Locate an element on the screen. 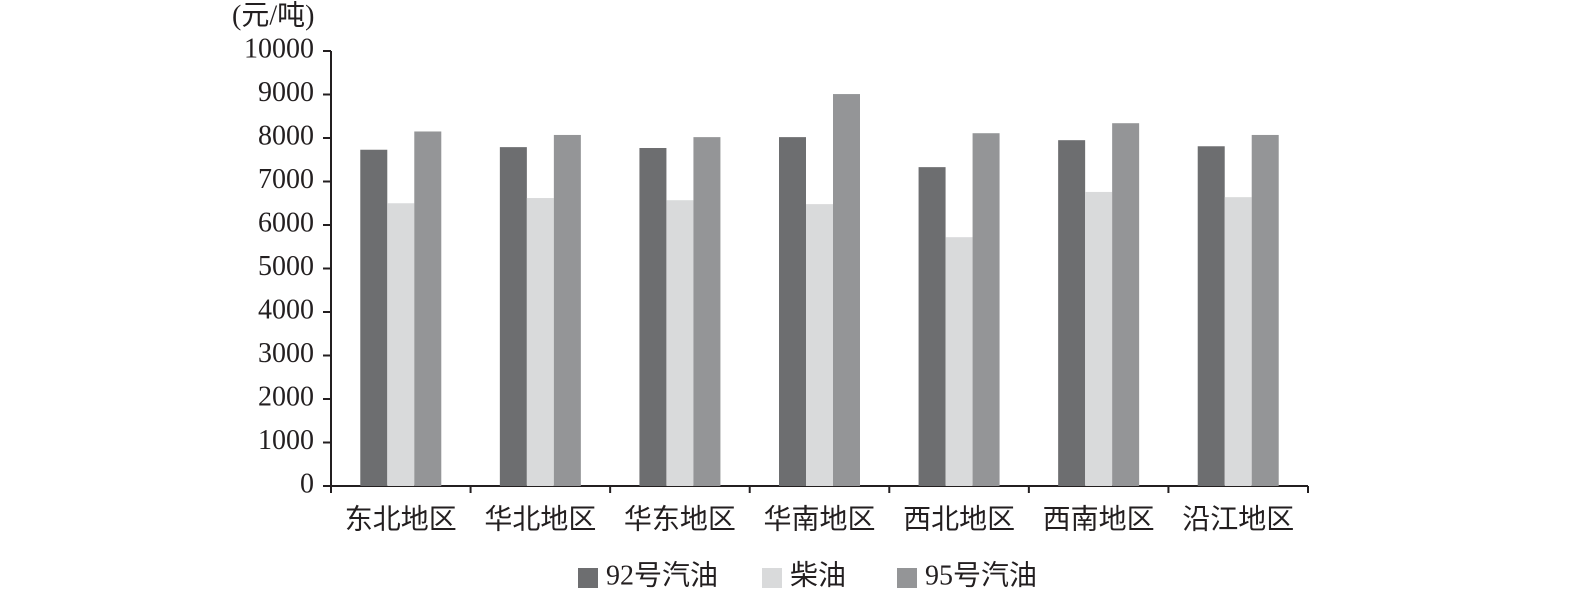  x-tick-label: 东北地区 is located at coordinates (401, 519).